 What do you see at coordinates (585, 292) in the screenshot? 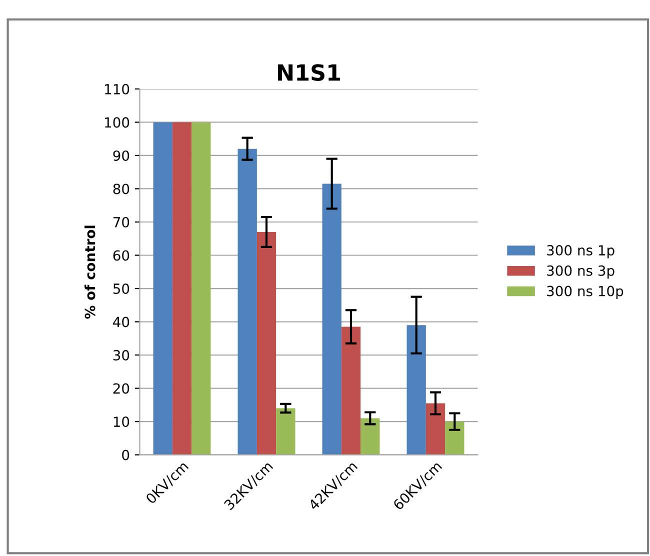
I see `legend-label: 300 ns 10p` at bounding box center [585, 292].